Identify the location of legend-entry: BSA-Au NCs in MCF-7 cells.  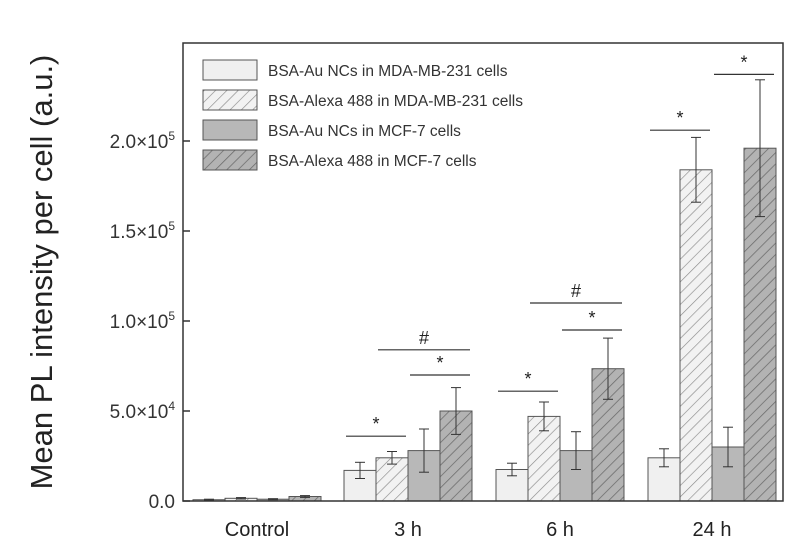
(331, 130).